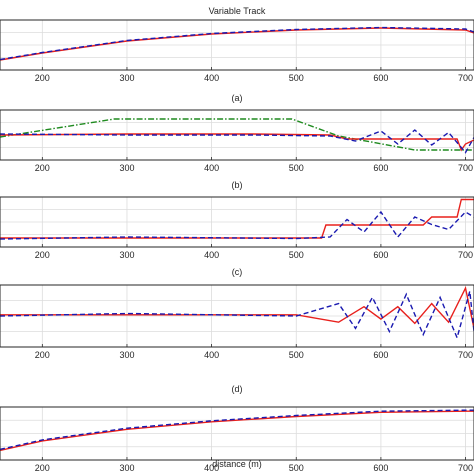  I want to click on subplot-caption: (c), so click(237, 272).